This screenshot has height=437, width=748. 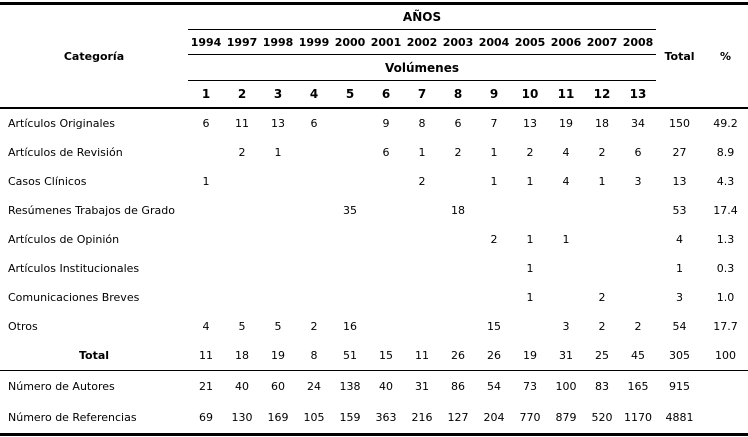 What do you see at coordinates (725, 123) in the screenshot?
I see `row-percent-cell: 49.2` at bounding box center [725, 123].